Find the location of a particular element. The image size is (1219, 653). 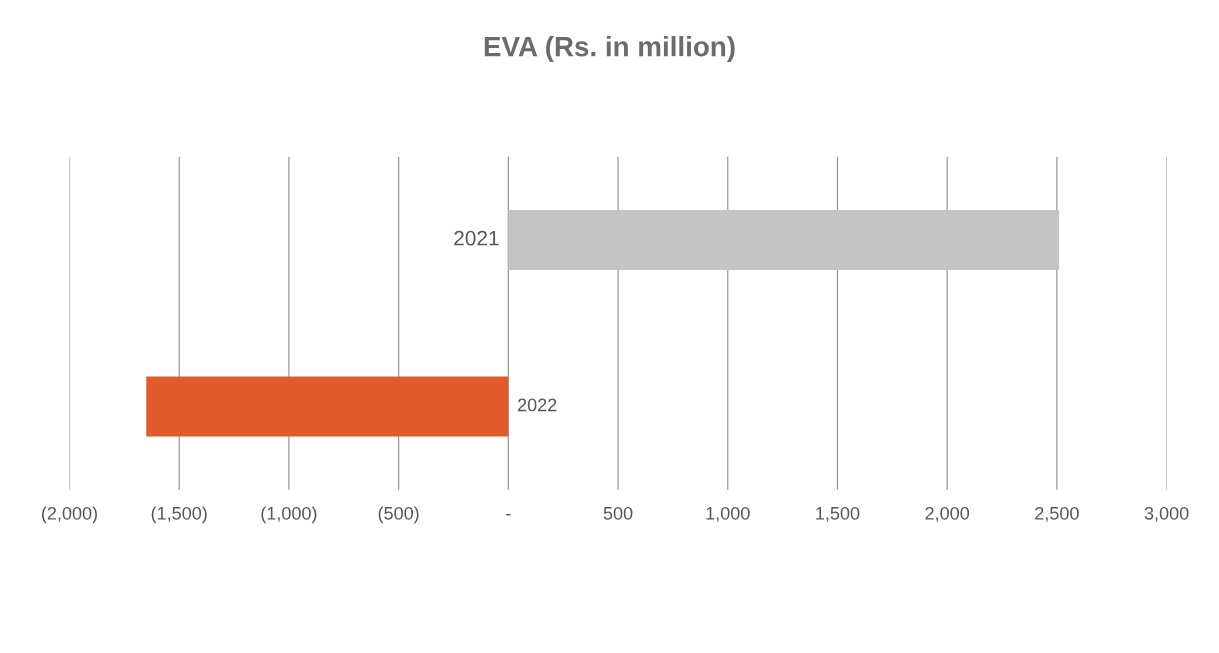

x-tick-label: 3,000 is located at coordinates (1166, 514).